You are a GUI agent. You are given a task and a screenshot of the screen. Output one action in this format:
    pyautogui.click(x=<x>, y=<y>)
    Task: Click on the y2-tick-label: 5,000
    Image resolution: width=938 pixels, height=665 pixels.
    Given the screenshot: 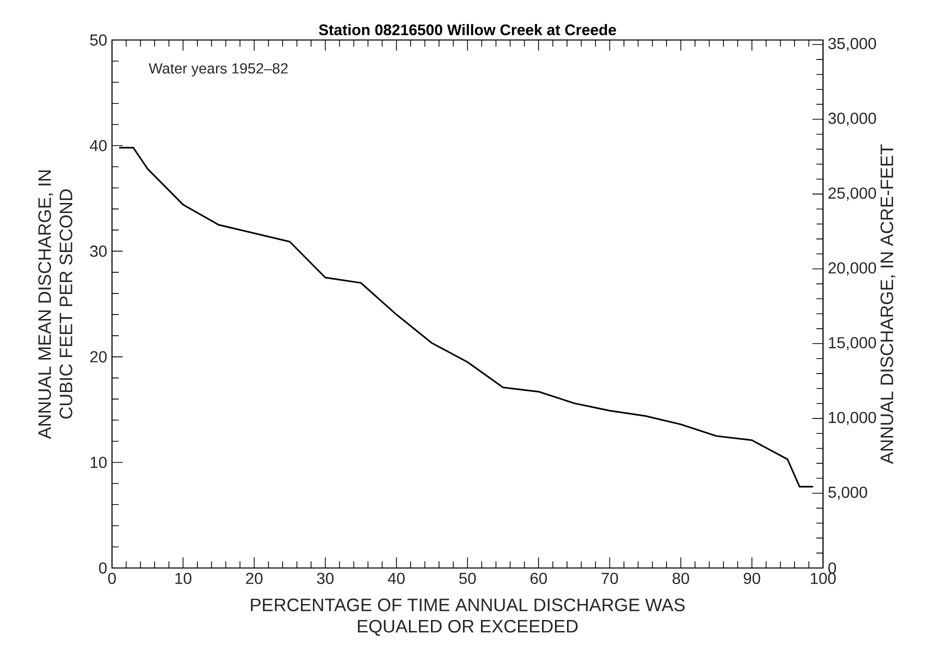 What is the action you would take?
    pyautogui.click(x=848, y=493)
    